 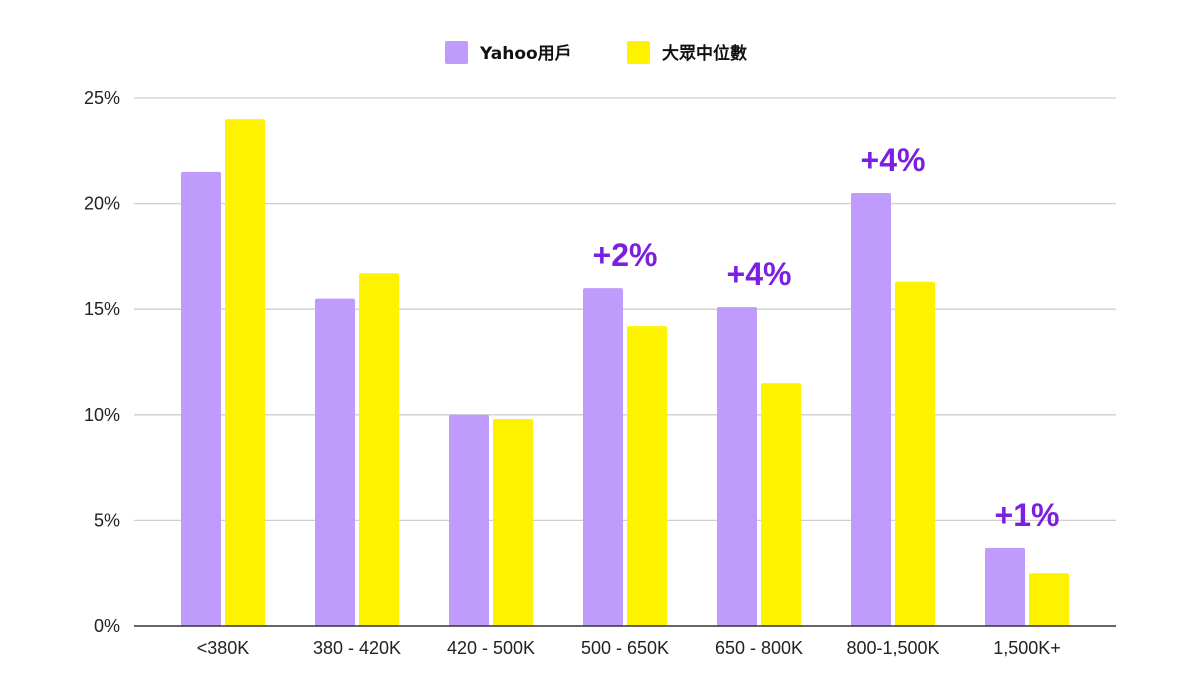 I want to click on legend: Yahoo用戶 大眾中位數, so click(x=596, y=52).